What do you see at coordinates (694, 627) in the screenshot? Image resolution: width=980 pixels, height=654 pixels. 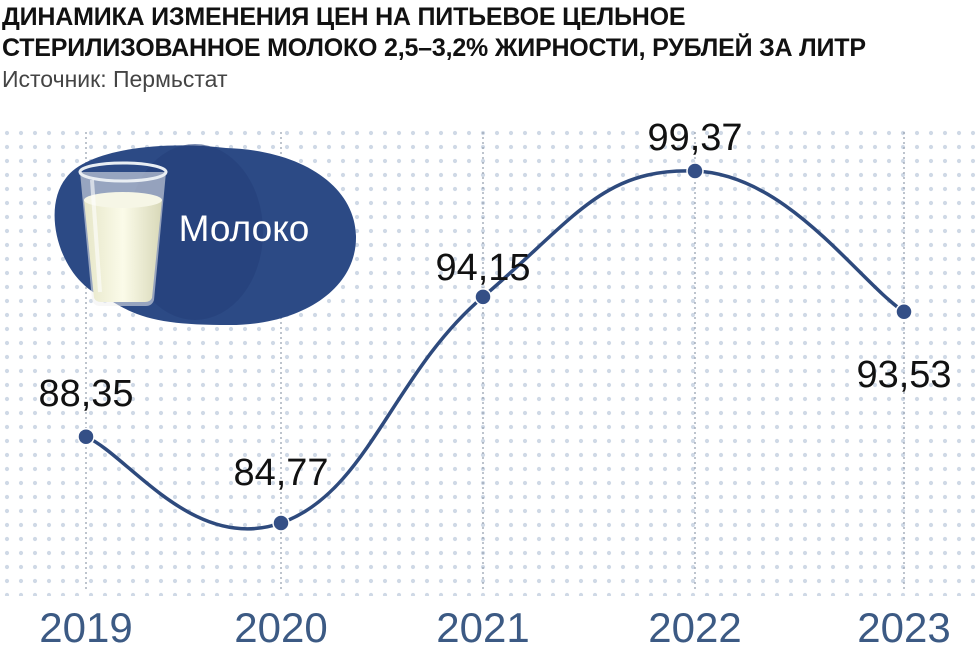 I see `x-tick-label-2022: 2022` at bounding box center [694, 627].